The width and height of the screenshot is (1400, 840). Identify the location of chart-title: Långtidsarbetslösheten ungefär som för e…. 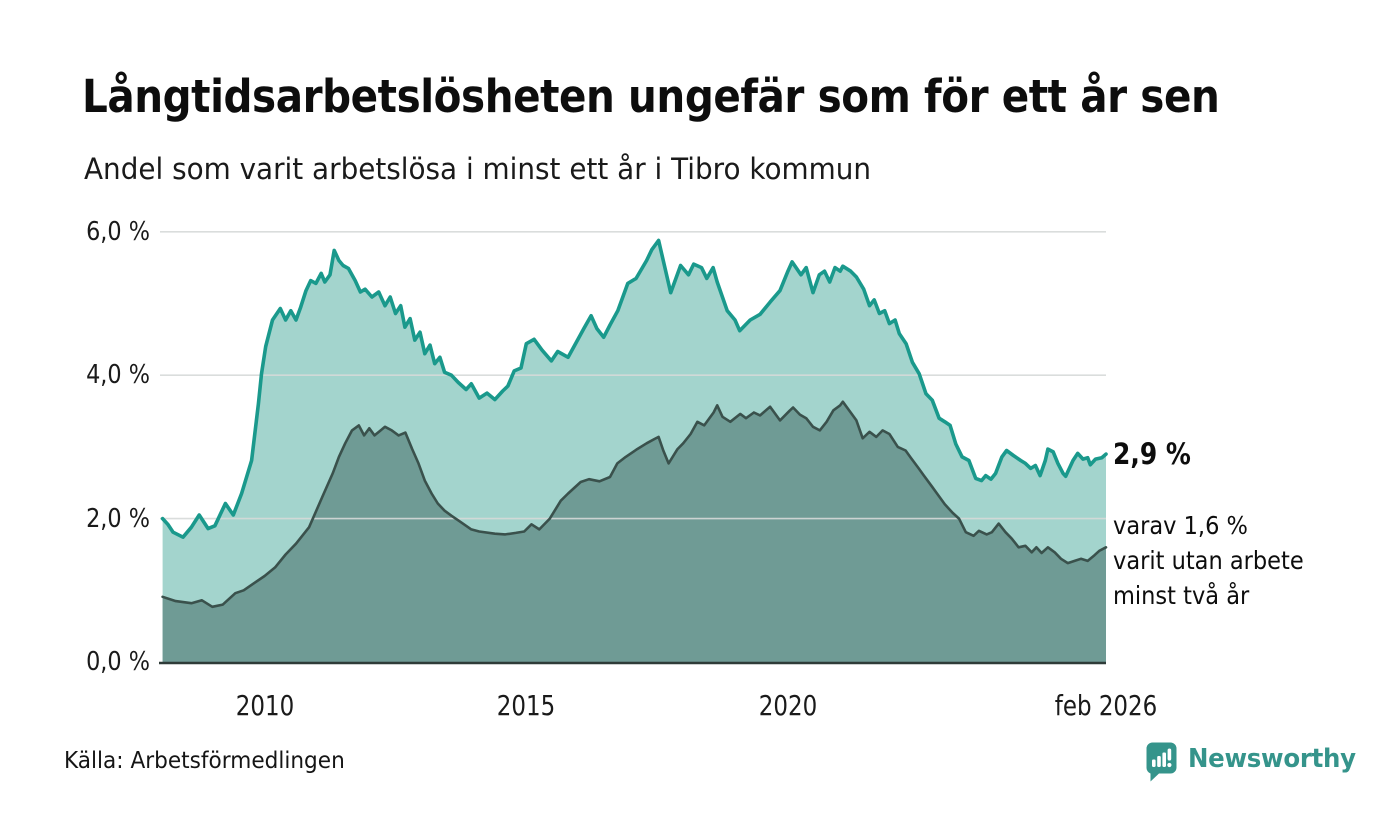
(651, 96).